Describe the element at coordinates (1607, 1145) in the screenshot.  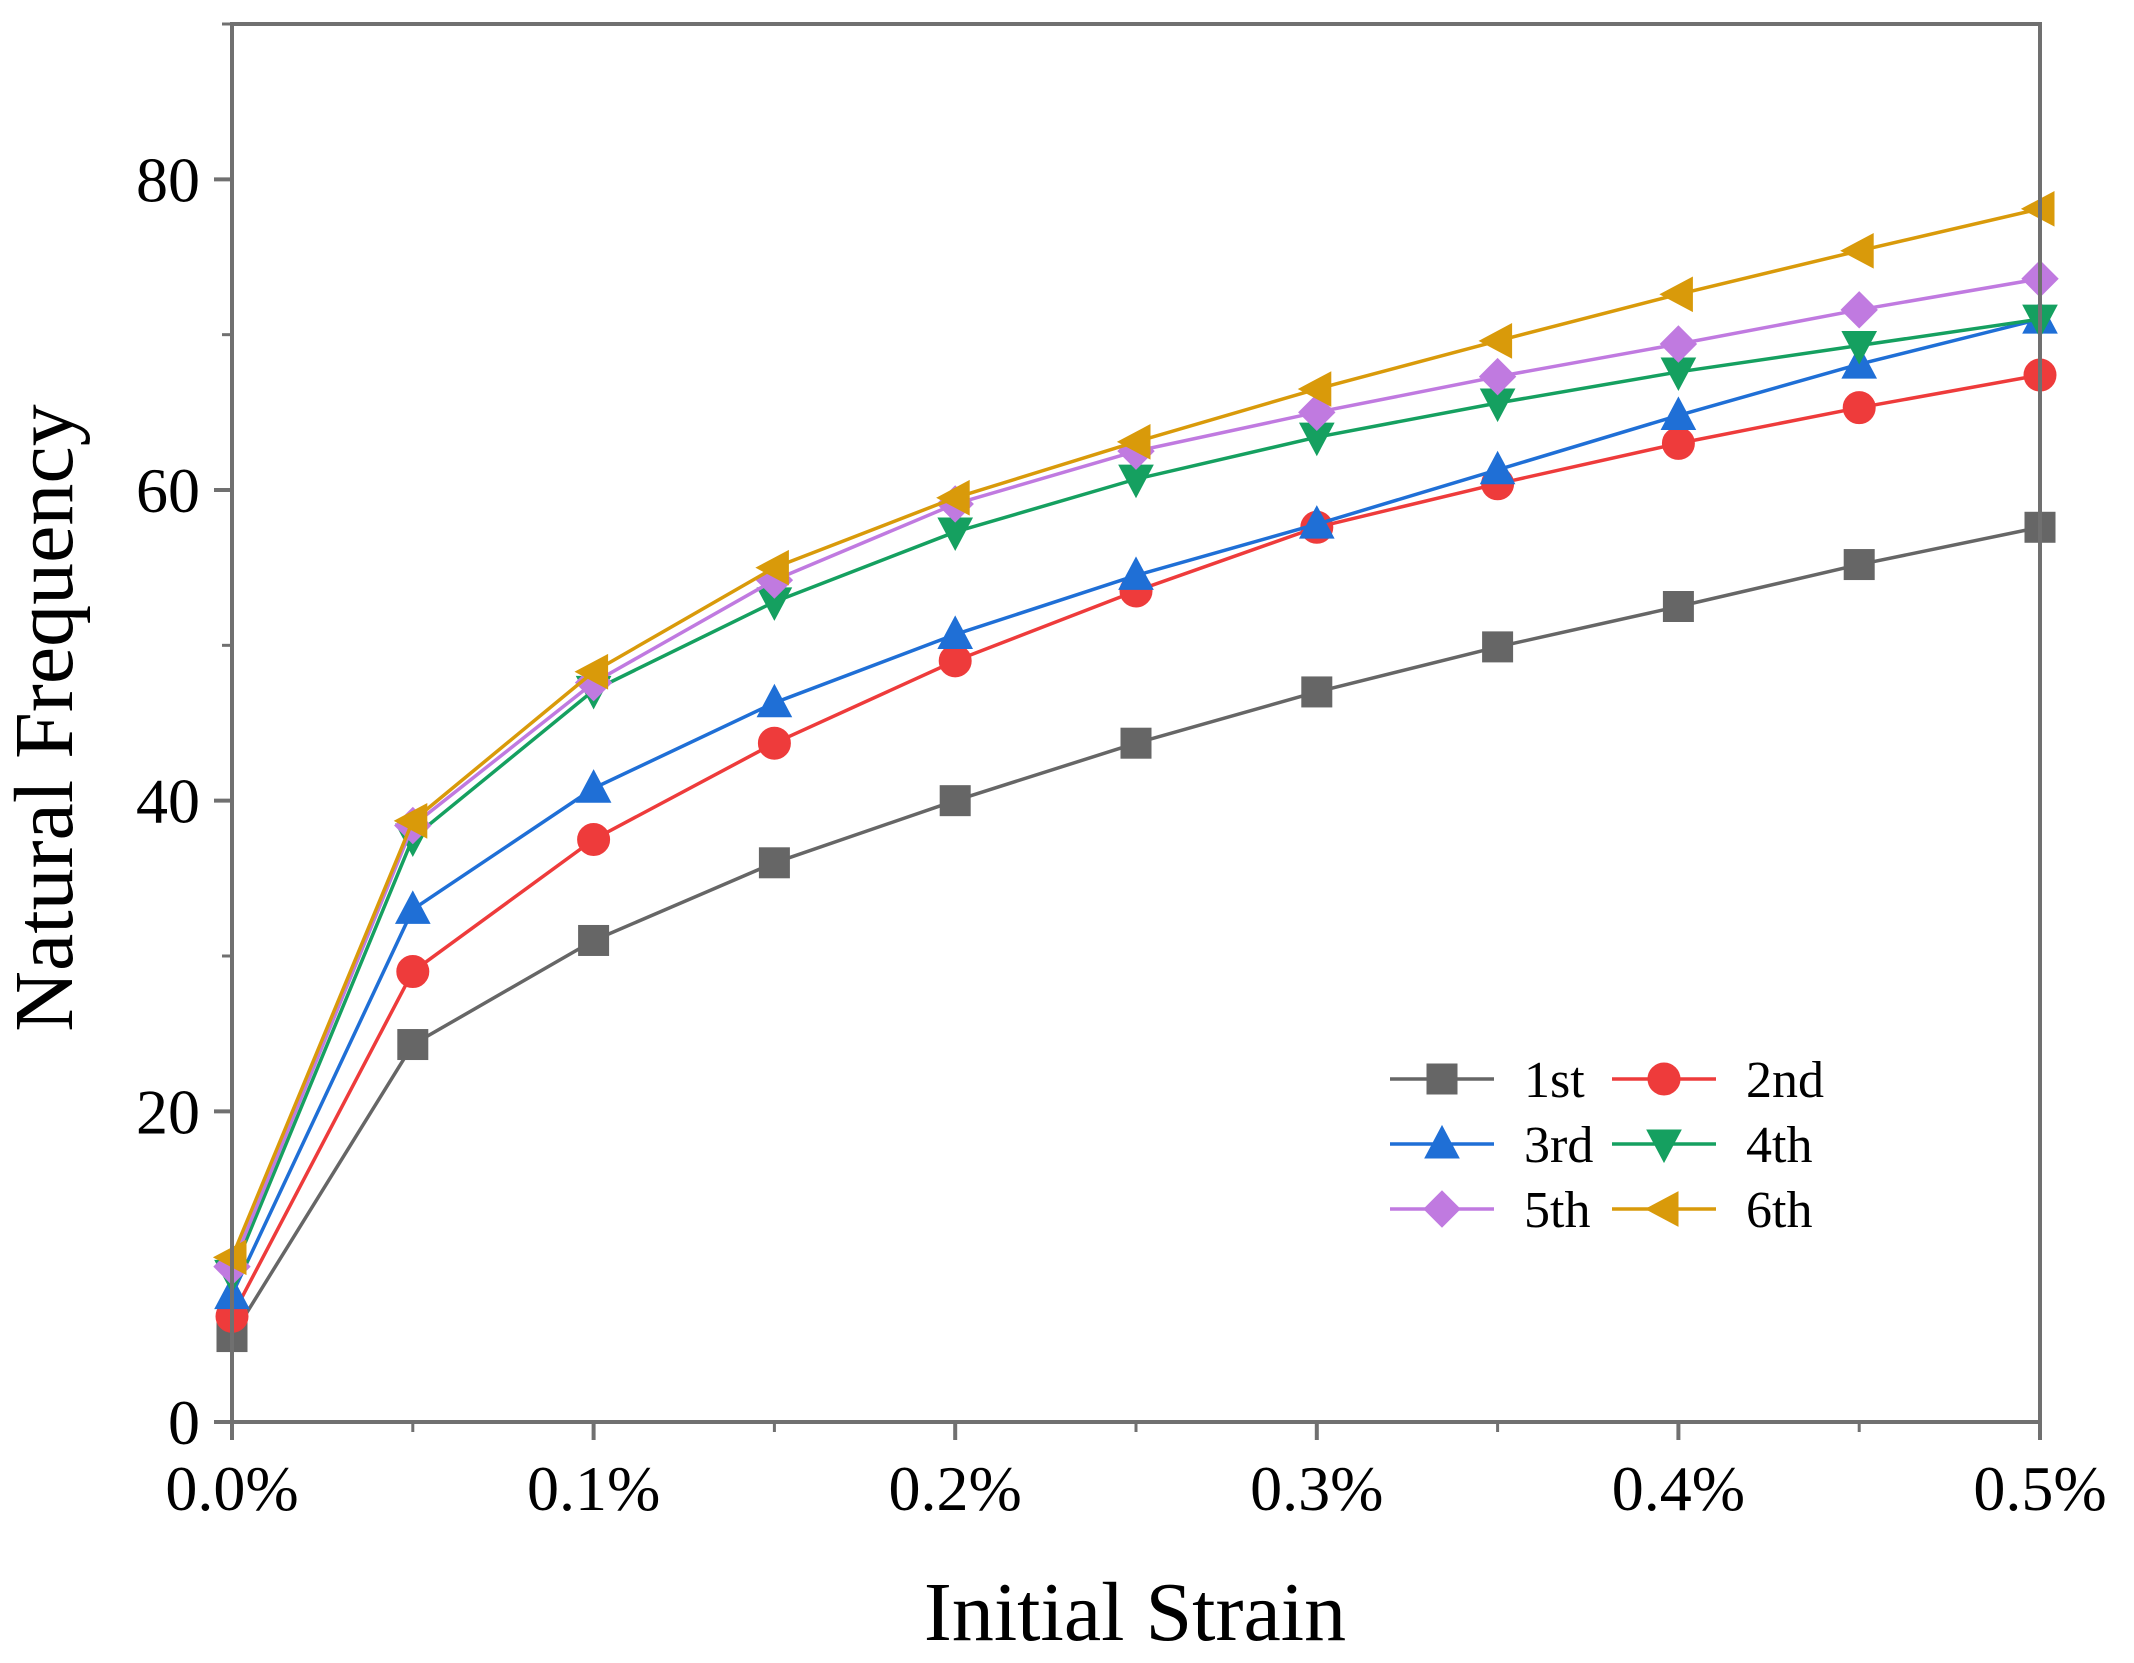
I see `legend: 1st 2nd 3rd 4th 5th 6th` at that location.